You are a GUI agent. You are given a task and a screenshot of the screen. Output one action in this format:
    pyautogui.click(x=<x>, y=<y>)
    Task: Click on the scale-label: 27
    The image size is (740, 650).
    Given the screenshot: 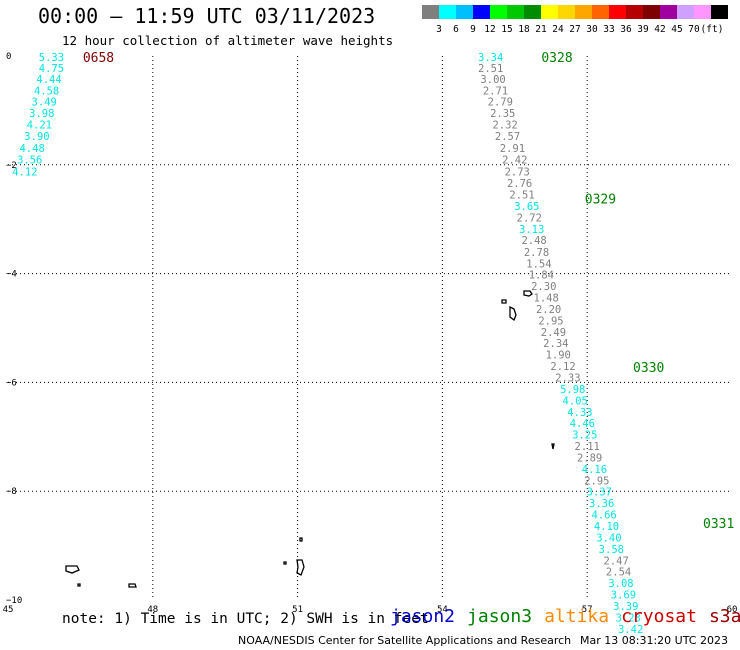 What is the action you would take?
    pyautogui.click(x=574, y=29)
    